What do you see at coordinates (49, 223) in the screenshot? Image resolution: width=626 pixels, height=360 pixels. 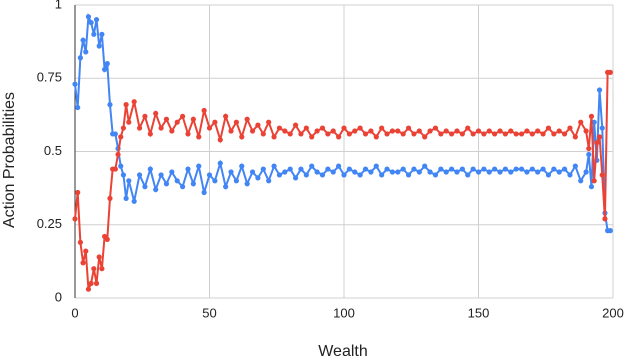 I see `y-tick-label: 0.25` at bounding box center [49, 223].